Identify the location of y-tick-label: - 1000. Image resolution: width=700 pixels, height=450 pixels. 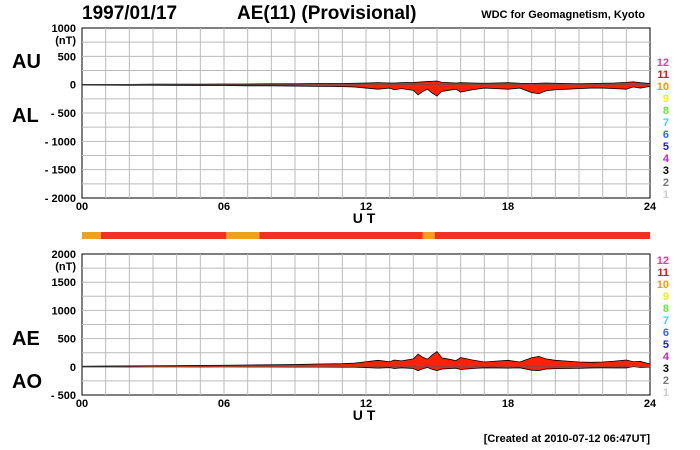
(60, 142).